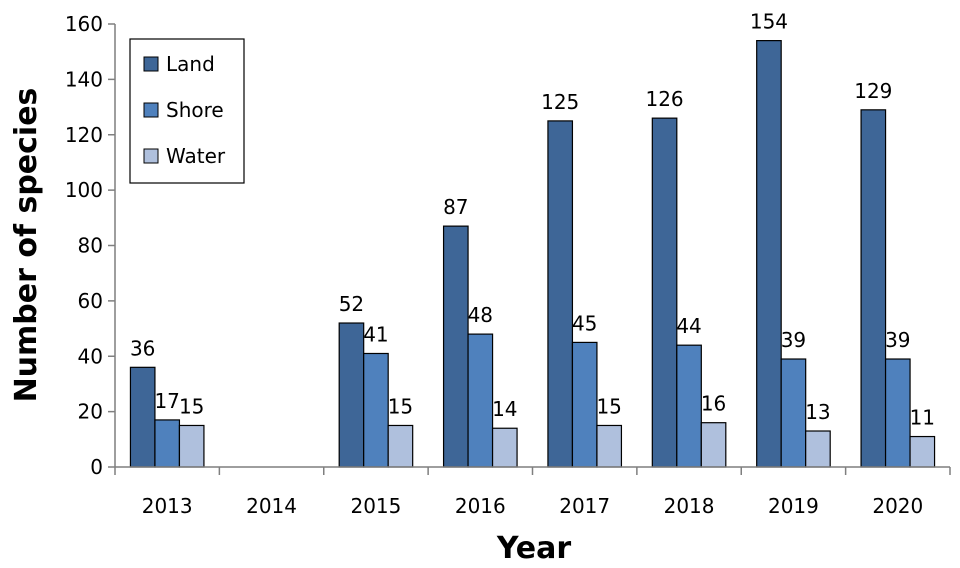 The width and height of the screenshot is (960, 568). I want to click on data-label-shore: 44, so click(688, 326).